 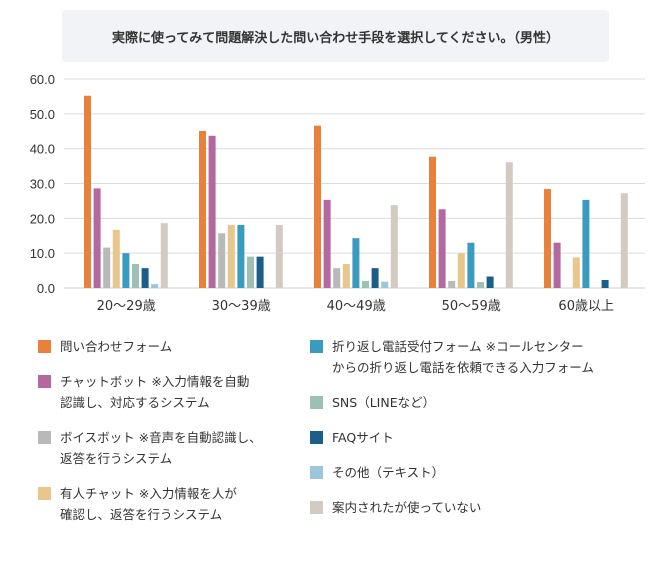 I want to click on legend-item: 有人チャット ※入力情報を人が 確認し、返答を行うシステム, so click(x=174, y=504).